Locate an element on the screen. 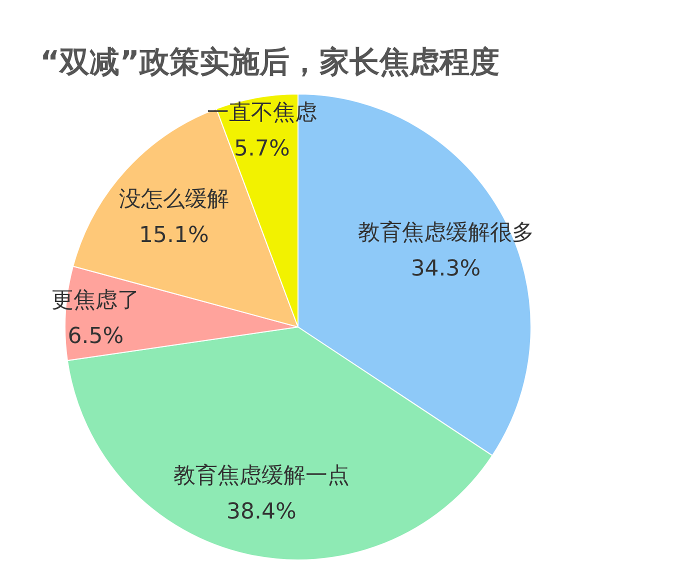 The image size is (693, 575). slice-label: 教育焦虑缓解很多 is located at coordinates (446, 233).